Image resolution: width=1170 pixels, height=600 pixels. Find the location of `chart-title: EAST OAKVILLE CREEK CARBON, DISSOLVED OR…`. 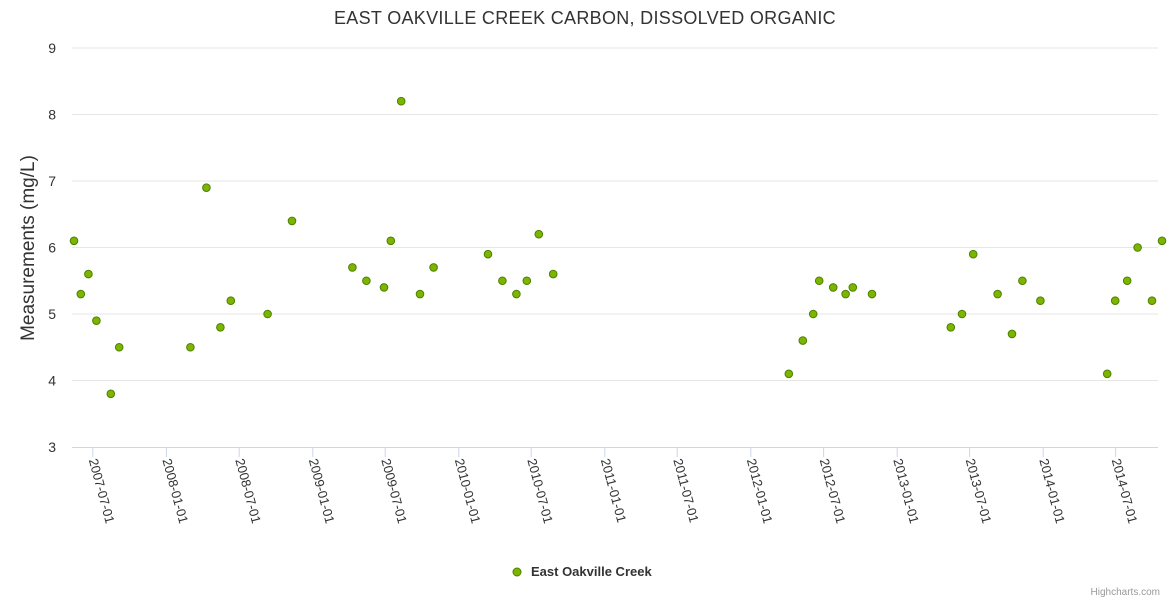

chart-title: EAST OAKVILLE CREEK CARBON, DISSOLVED OR… is located at coordinates (585, 18).